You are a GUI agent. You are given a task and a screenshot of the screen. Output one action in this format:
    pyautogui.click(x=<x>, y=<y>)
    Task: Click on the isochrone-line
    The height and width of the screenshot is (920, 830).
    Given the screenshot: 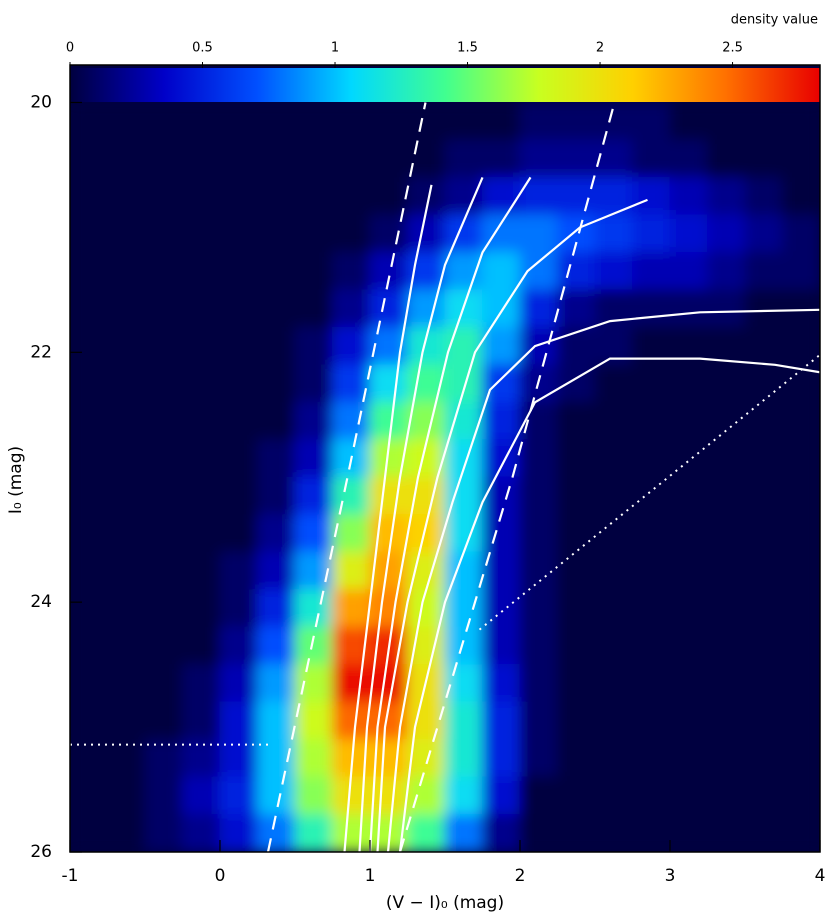 What is the action you would take?
    pyautogui.click(x=421, y=514)
    